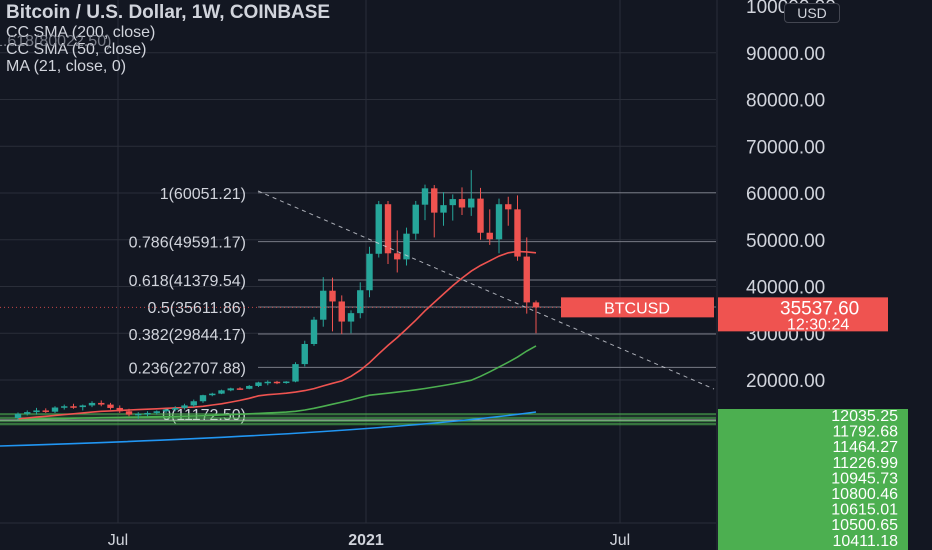  I want to click on fib-level-label: 0.236(22707.88), so click(187, 368).